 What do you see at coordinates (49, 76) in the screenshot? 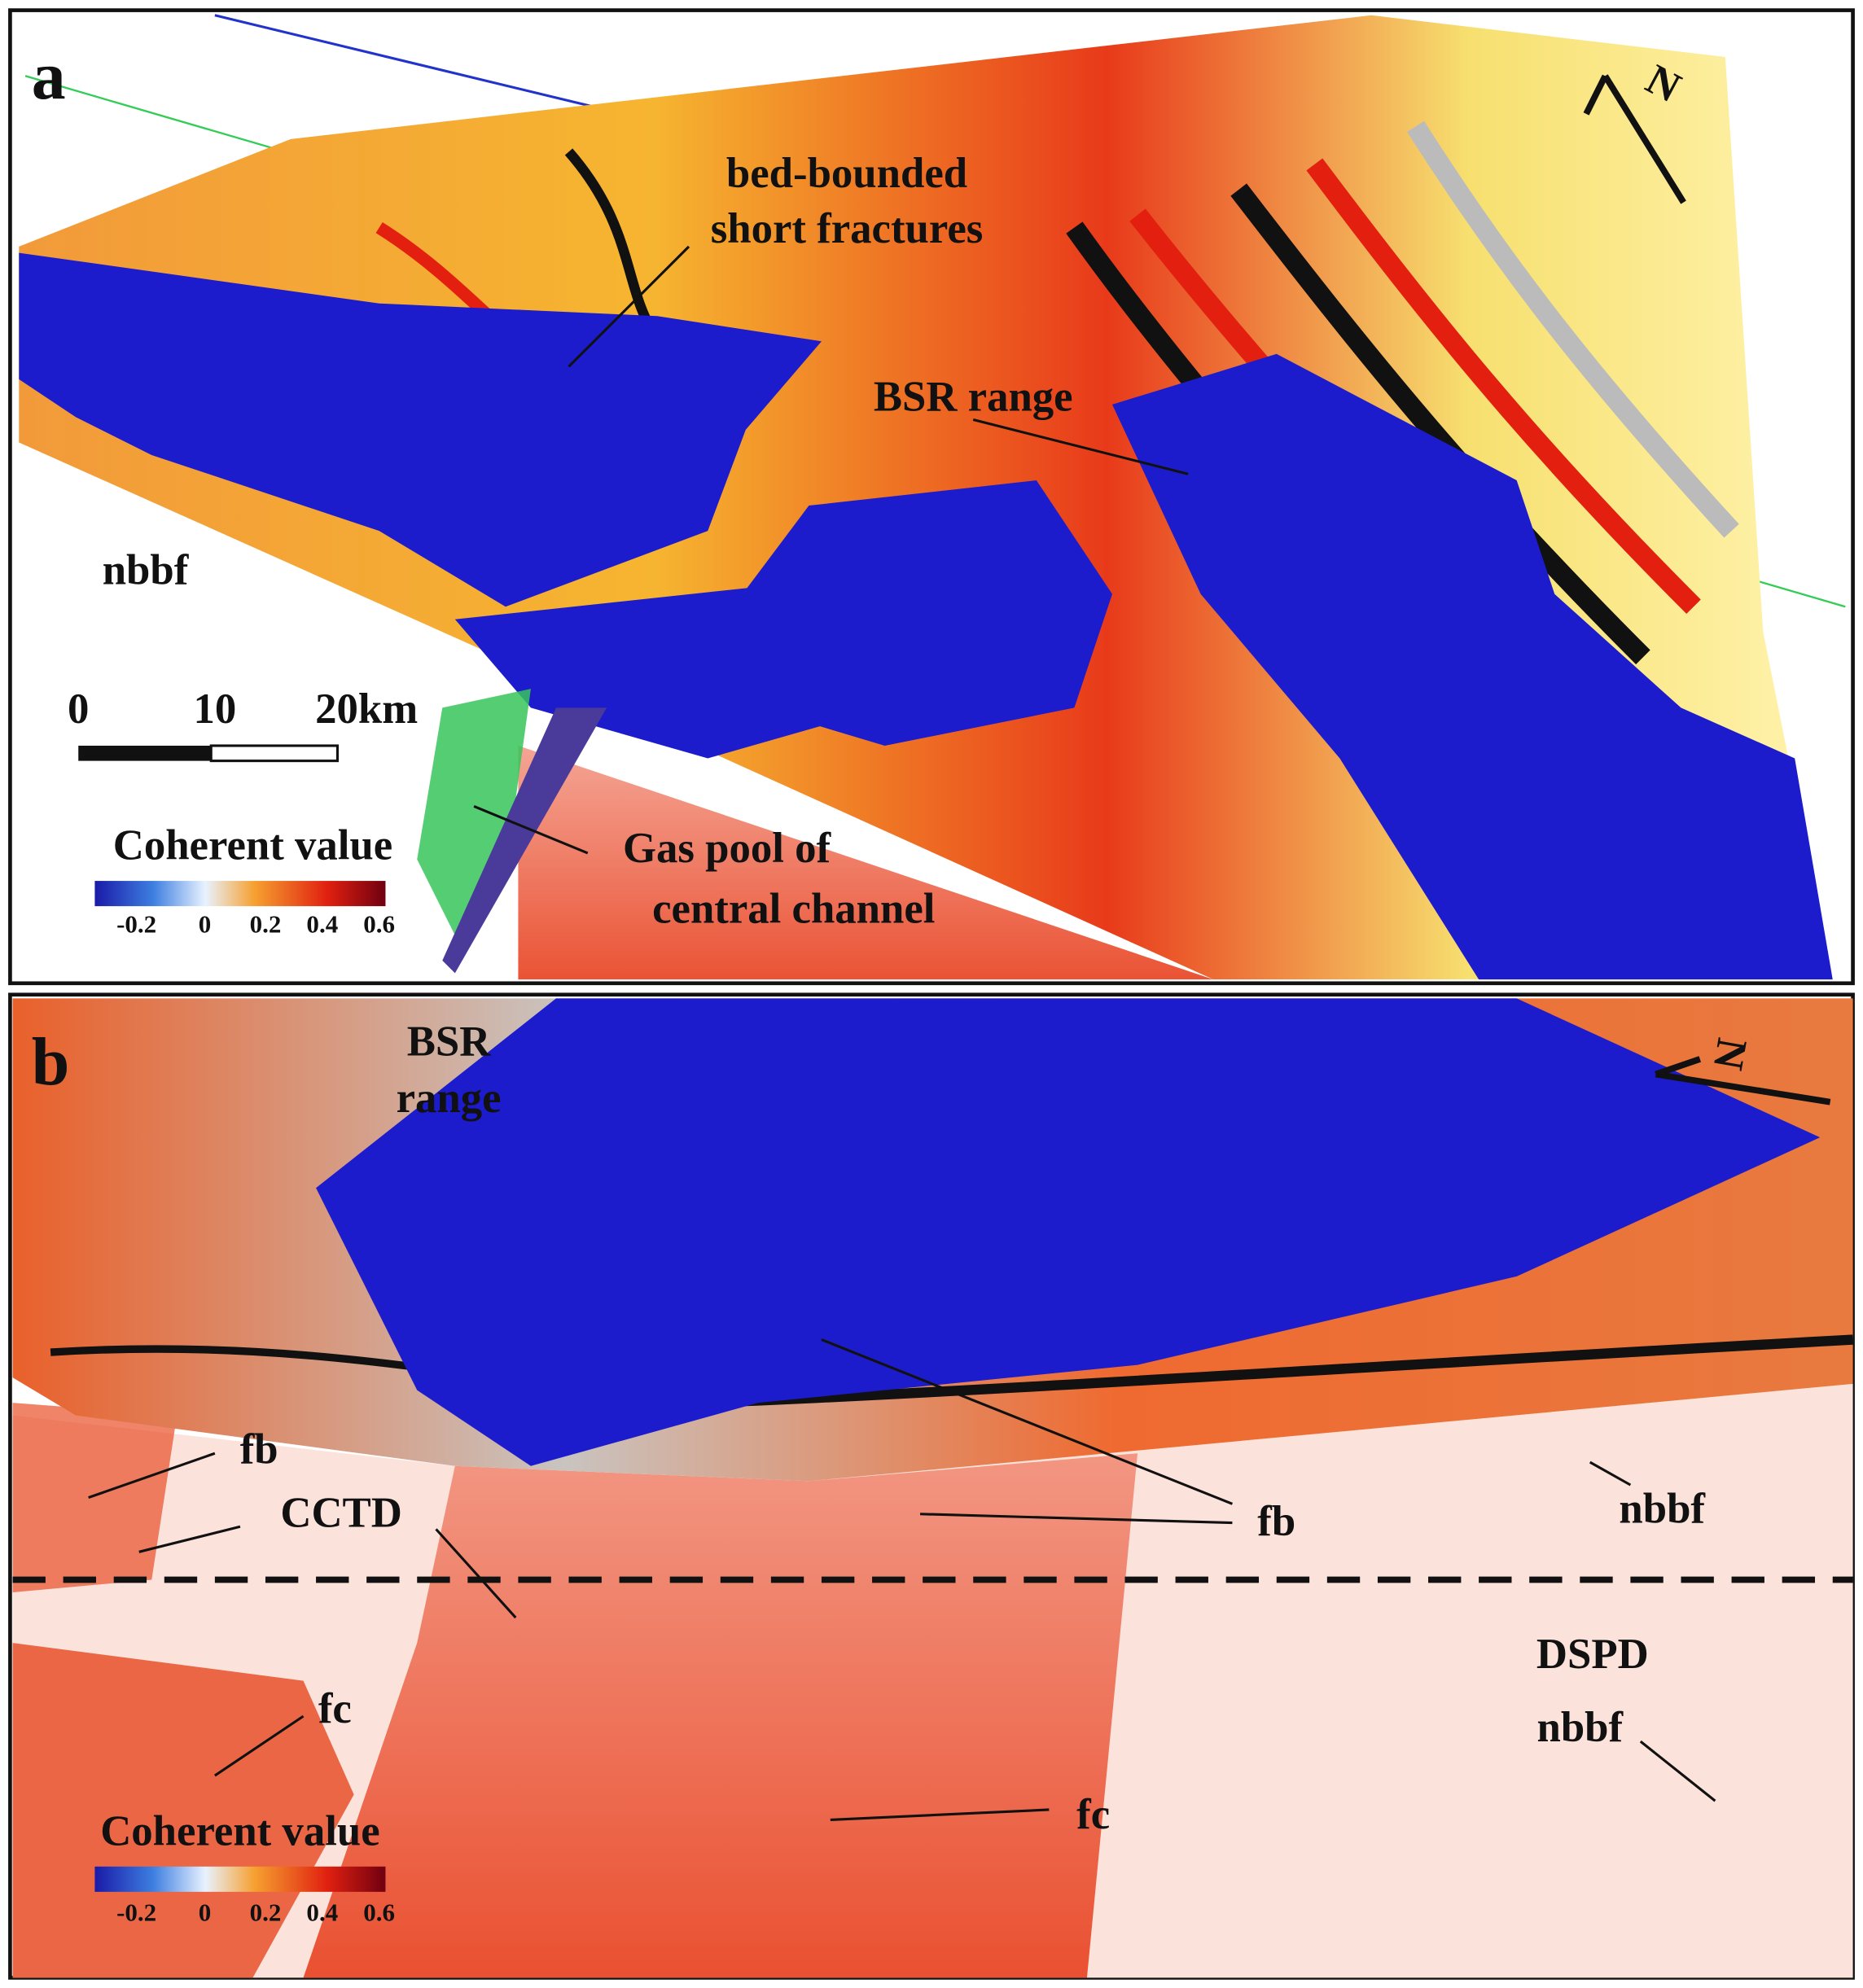
I see `panel-label: a` at bounding box center [49, 76].